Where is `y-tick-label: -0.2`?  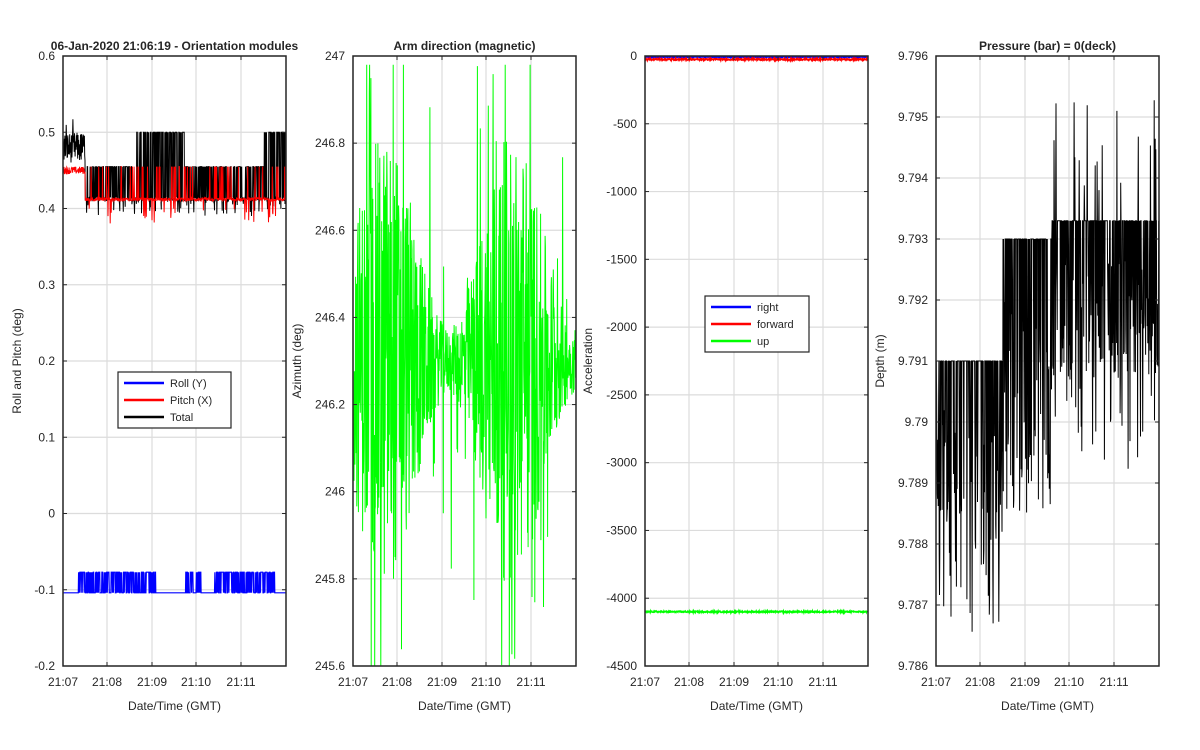 y-tick-label: -0.2 is located at coordinates (44, 666).